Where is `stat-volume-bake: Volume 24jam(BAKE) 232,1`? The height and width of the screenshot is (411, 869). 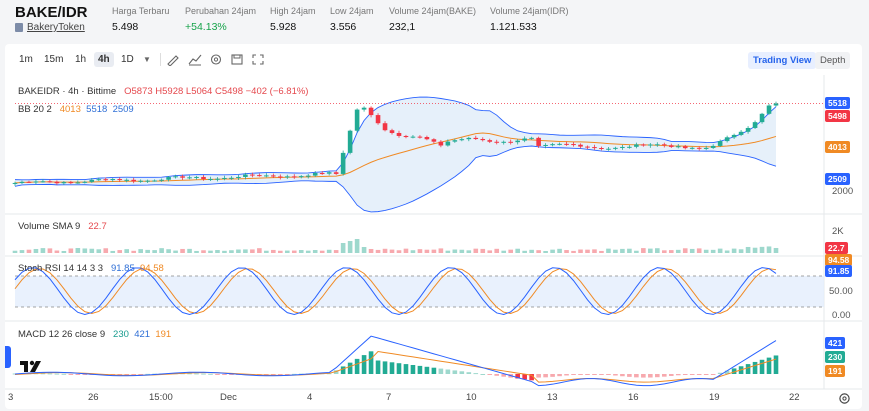
stat-volume-bake: Volume 24jam(BAKE) 232,1 is located at coordinates (433, 19).